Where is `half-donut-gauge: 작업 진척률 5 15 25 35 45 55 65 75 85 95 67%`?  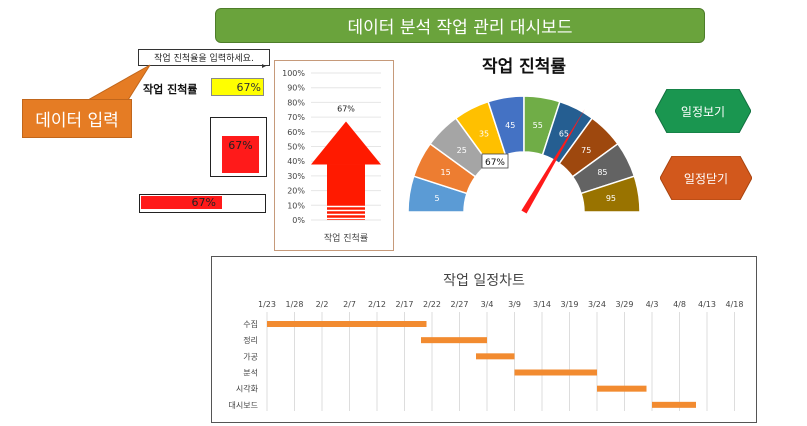 half-donut-gauge: 작업 진척률 5 15 25 35 45 55 65 75 85 95 67% is located at coordinates (524, 135).